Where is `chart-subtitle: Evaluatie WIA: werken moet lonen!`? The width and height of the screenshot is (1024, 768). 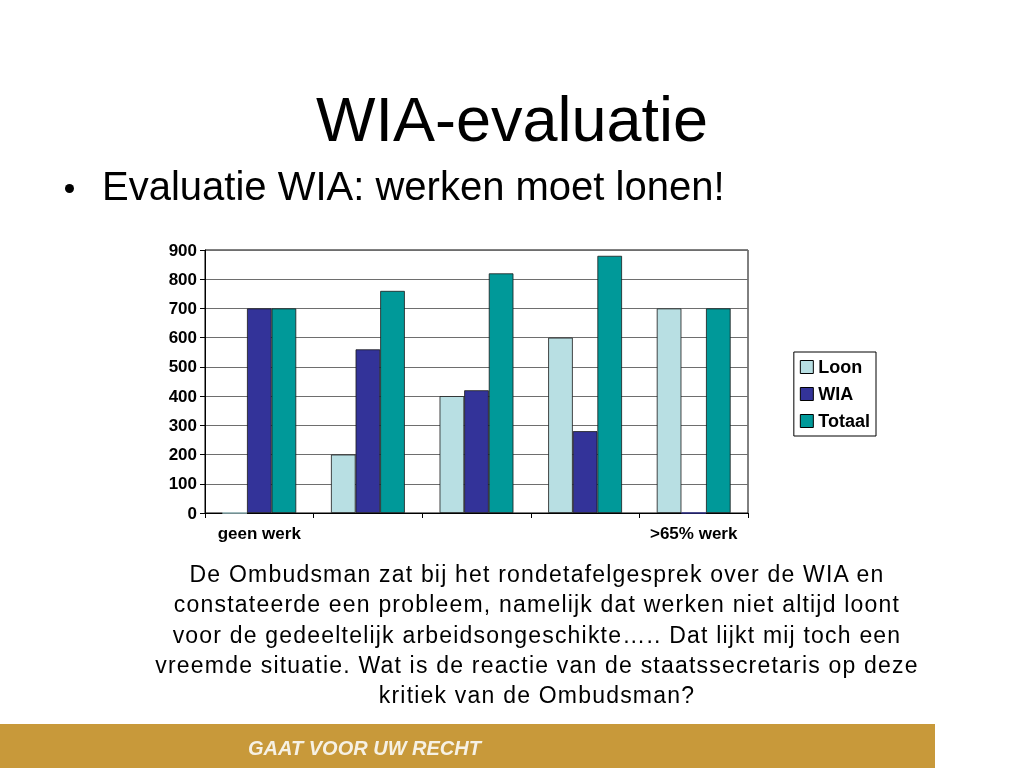
chart-subtitle: Evaluatie WIA: werken moet lonen! is located at coordinates (413, 186).